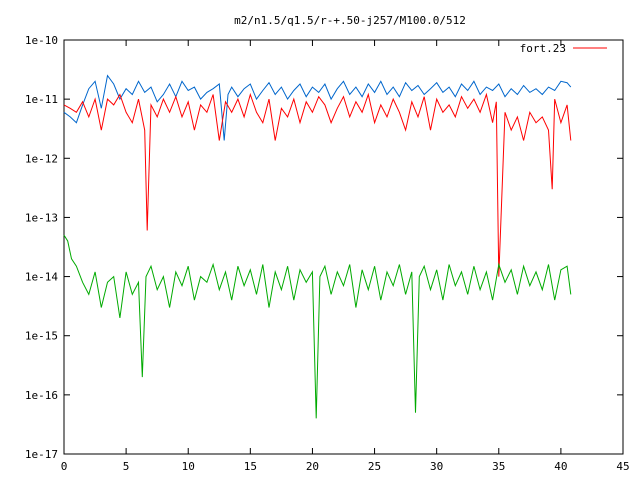  What do you see at coordinates (41, 217) in the screenshot?
I see `y-tick-label: 1e-13` at bounding box center [41, 217].